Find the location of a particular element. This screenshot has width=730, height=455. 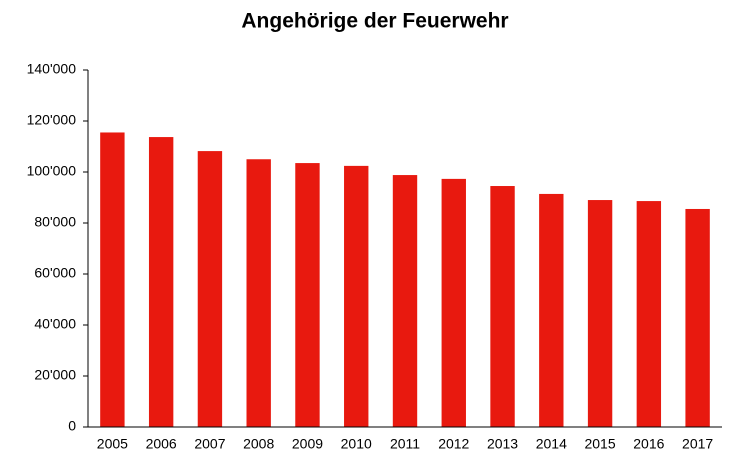

y-tick-label: 40'000 is located at coordinates (55, 324).